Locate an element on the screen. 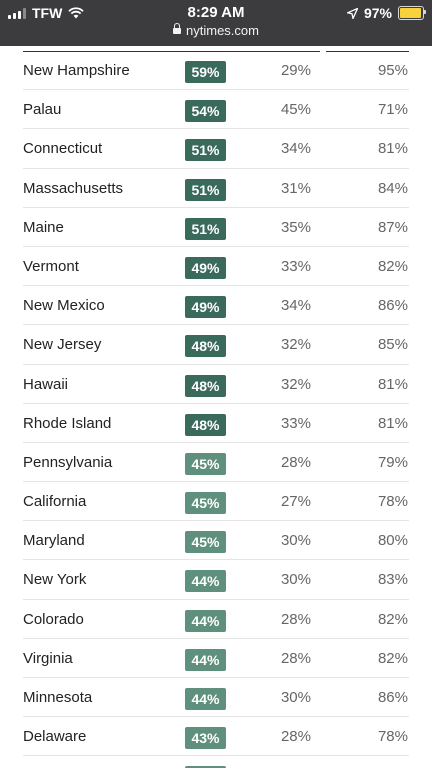 Image resolution: width=432 pixels, height=768 pixels. state-name: Connecticut is located at coordinates (63, 149).